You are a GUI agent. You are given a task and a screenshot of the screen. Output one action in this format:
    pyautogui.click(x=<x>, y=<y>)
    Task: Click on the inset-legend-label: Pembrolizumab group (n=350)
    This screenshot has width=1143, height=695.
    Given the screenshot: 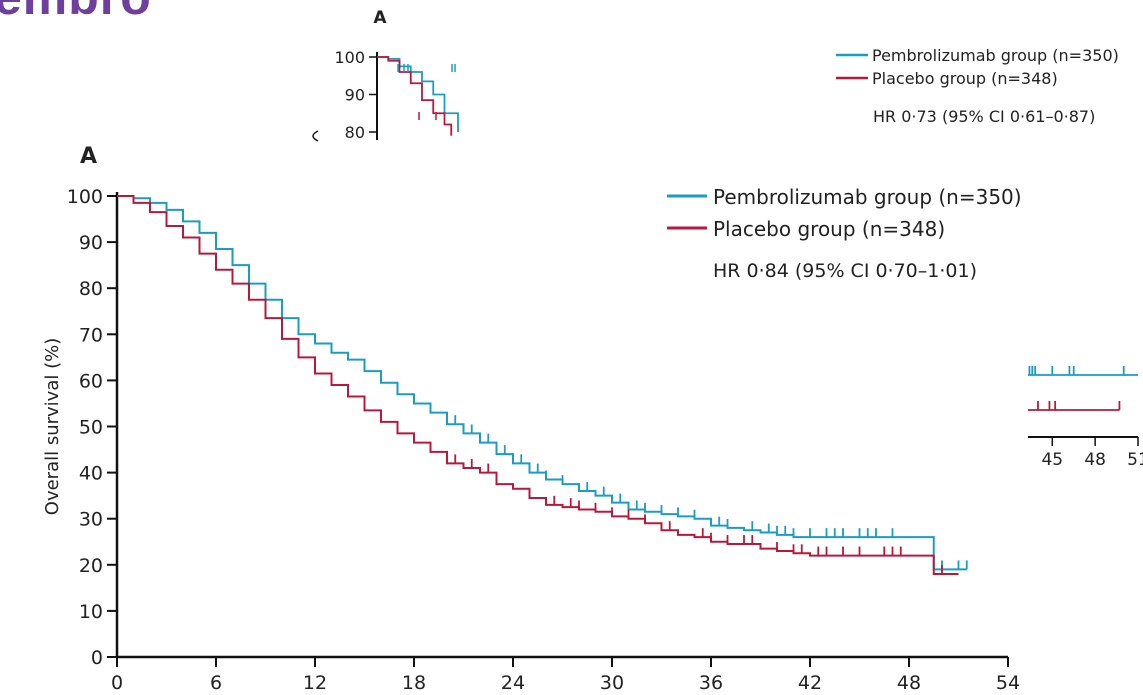 What is the action you would take?
    pyautogui.click(x=995, y=55)
    